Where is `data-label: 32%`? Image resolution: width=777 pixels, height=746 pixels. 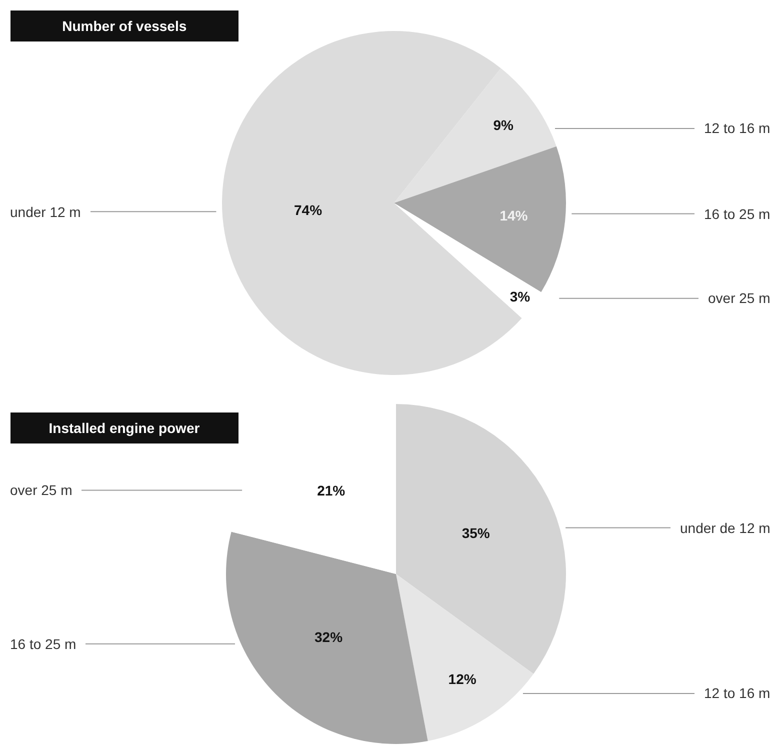 data-label: 32% is located at coordinates (329, 637).